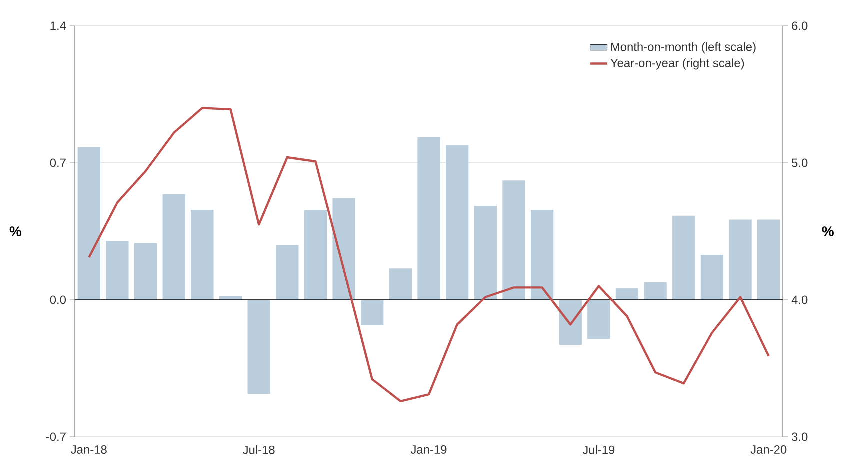 Image resolution: width=849 pixels, height=472 pixels. What do you see at coordinates (428, 450) in the screenshot?
I see `x-tick-label: Jan-19` at bounding box center [428, 450].